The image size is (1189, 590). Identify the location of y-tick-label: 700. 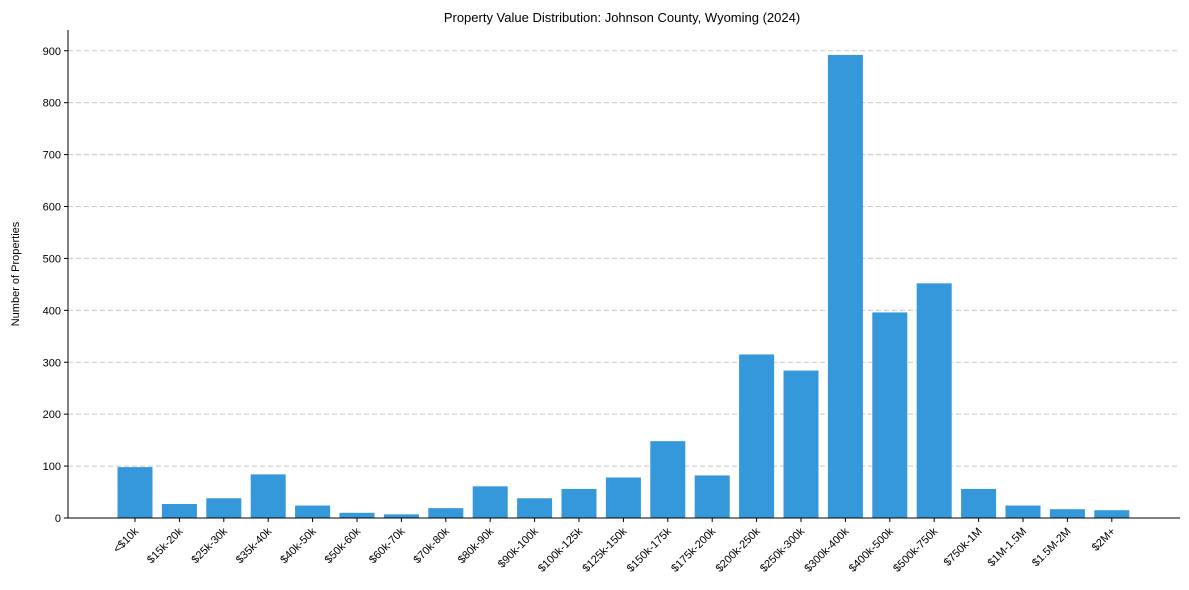
(52, 156).